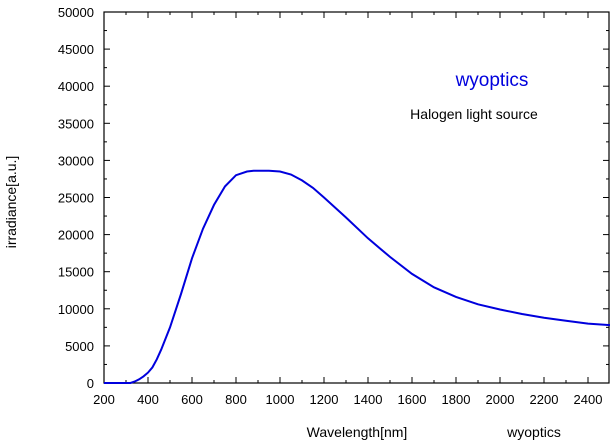 This screenshot has height=444, width=610. I want to click on footer-text: wyoptics, so click(533, 432).